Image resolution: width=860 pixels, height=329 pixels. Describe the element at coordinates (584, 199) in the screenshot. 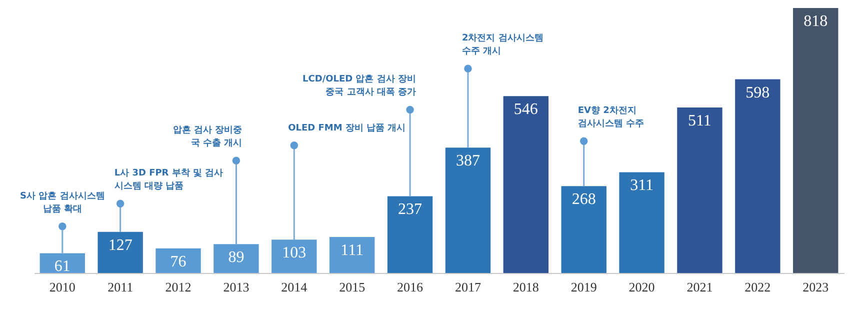

I see `data-label: 268` at that location.